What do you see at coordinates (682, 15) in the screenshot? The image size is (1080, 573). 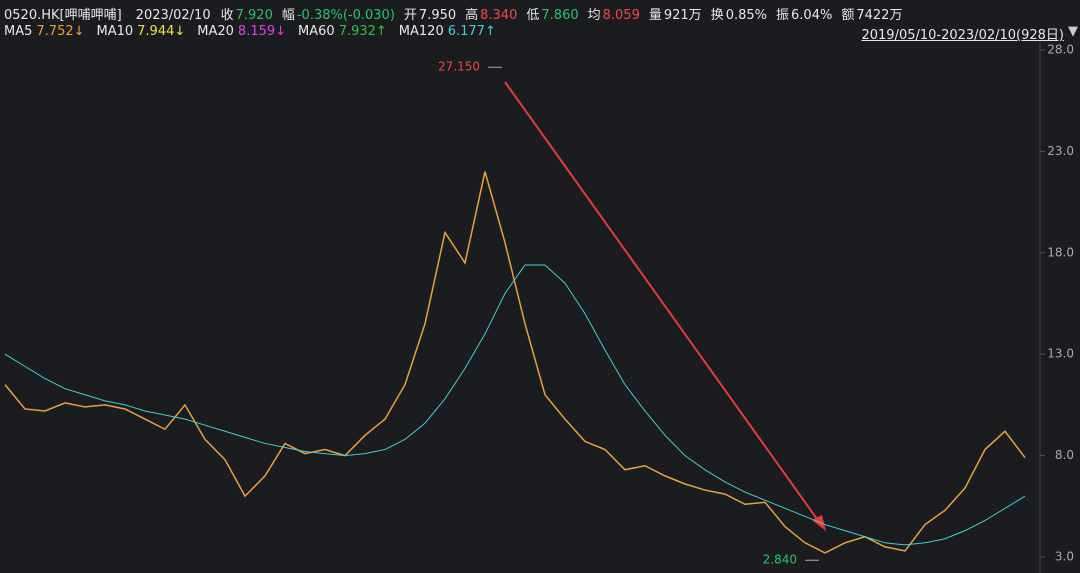 I see `field-value: 921万` at bounding box center [682, 15].